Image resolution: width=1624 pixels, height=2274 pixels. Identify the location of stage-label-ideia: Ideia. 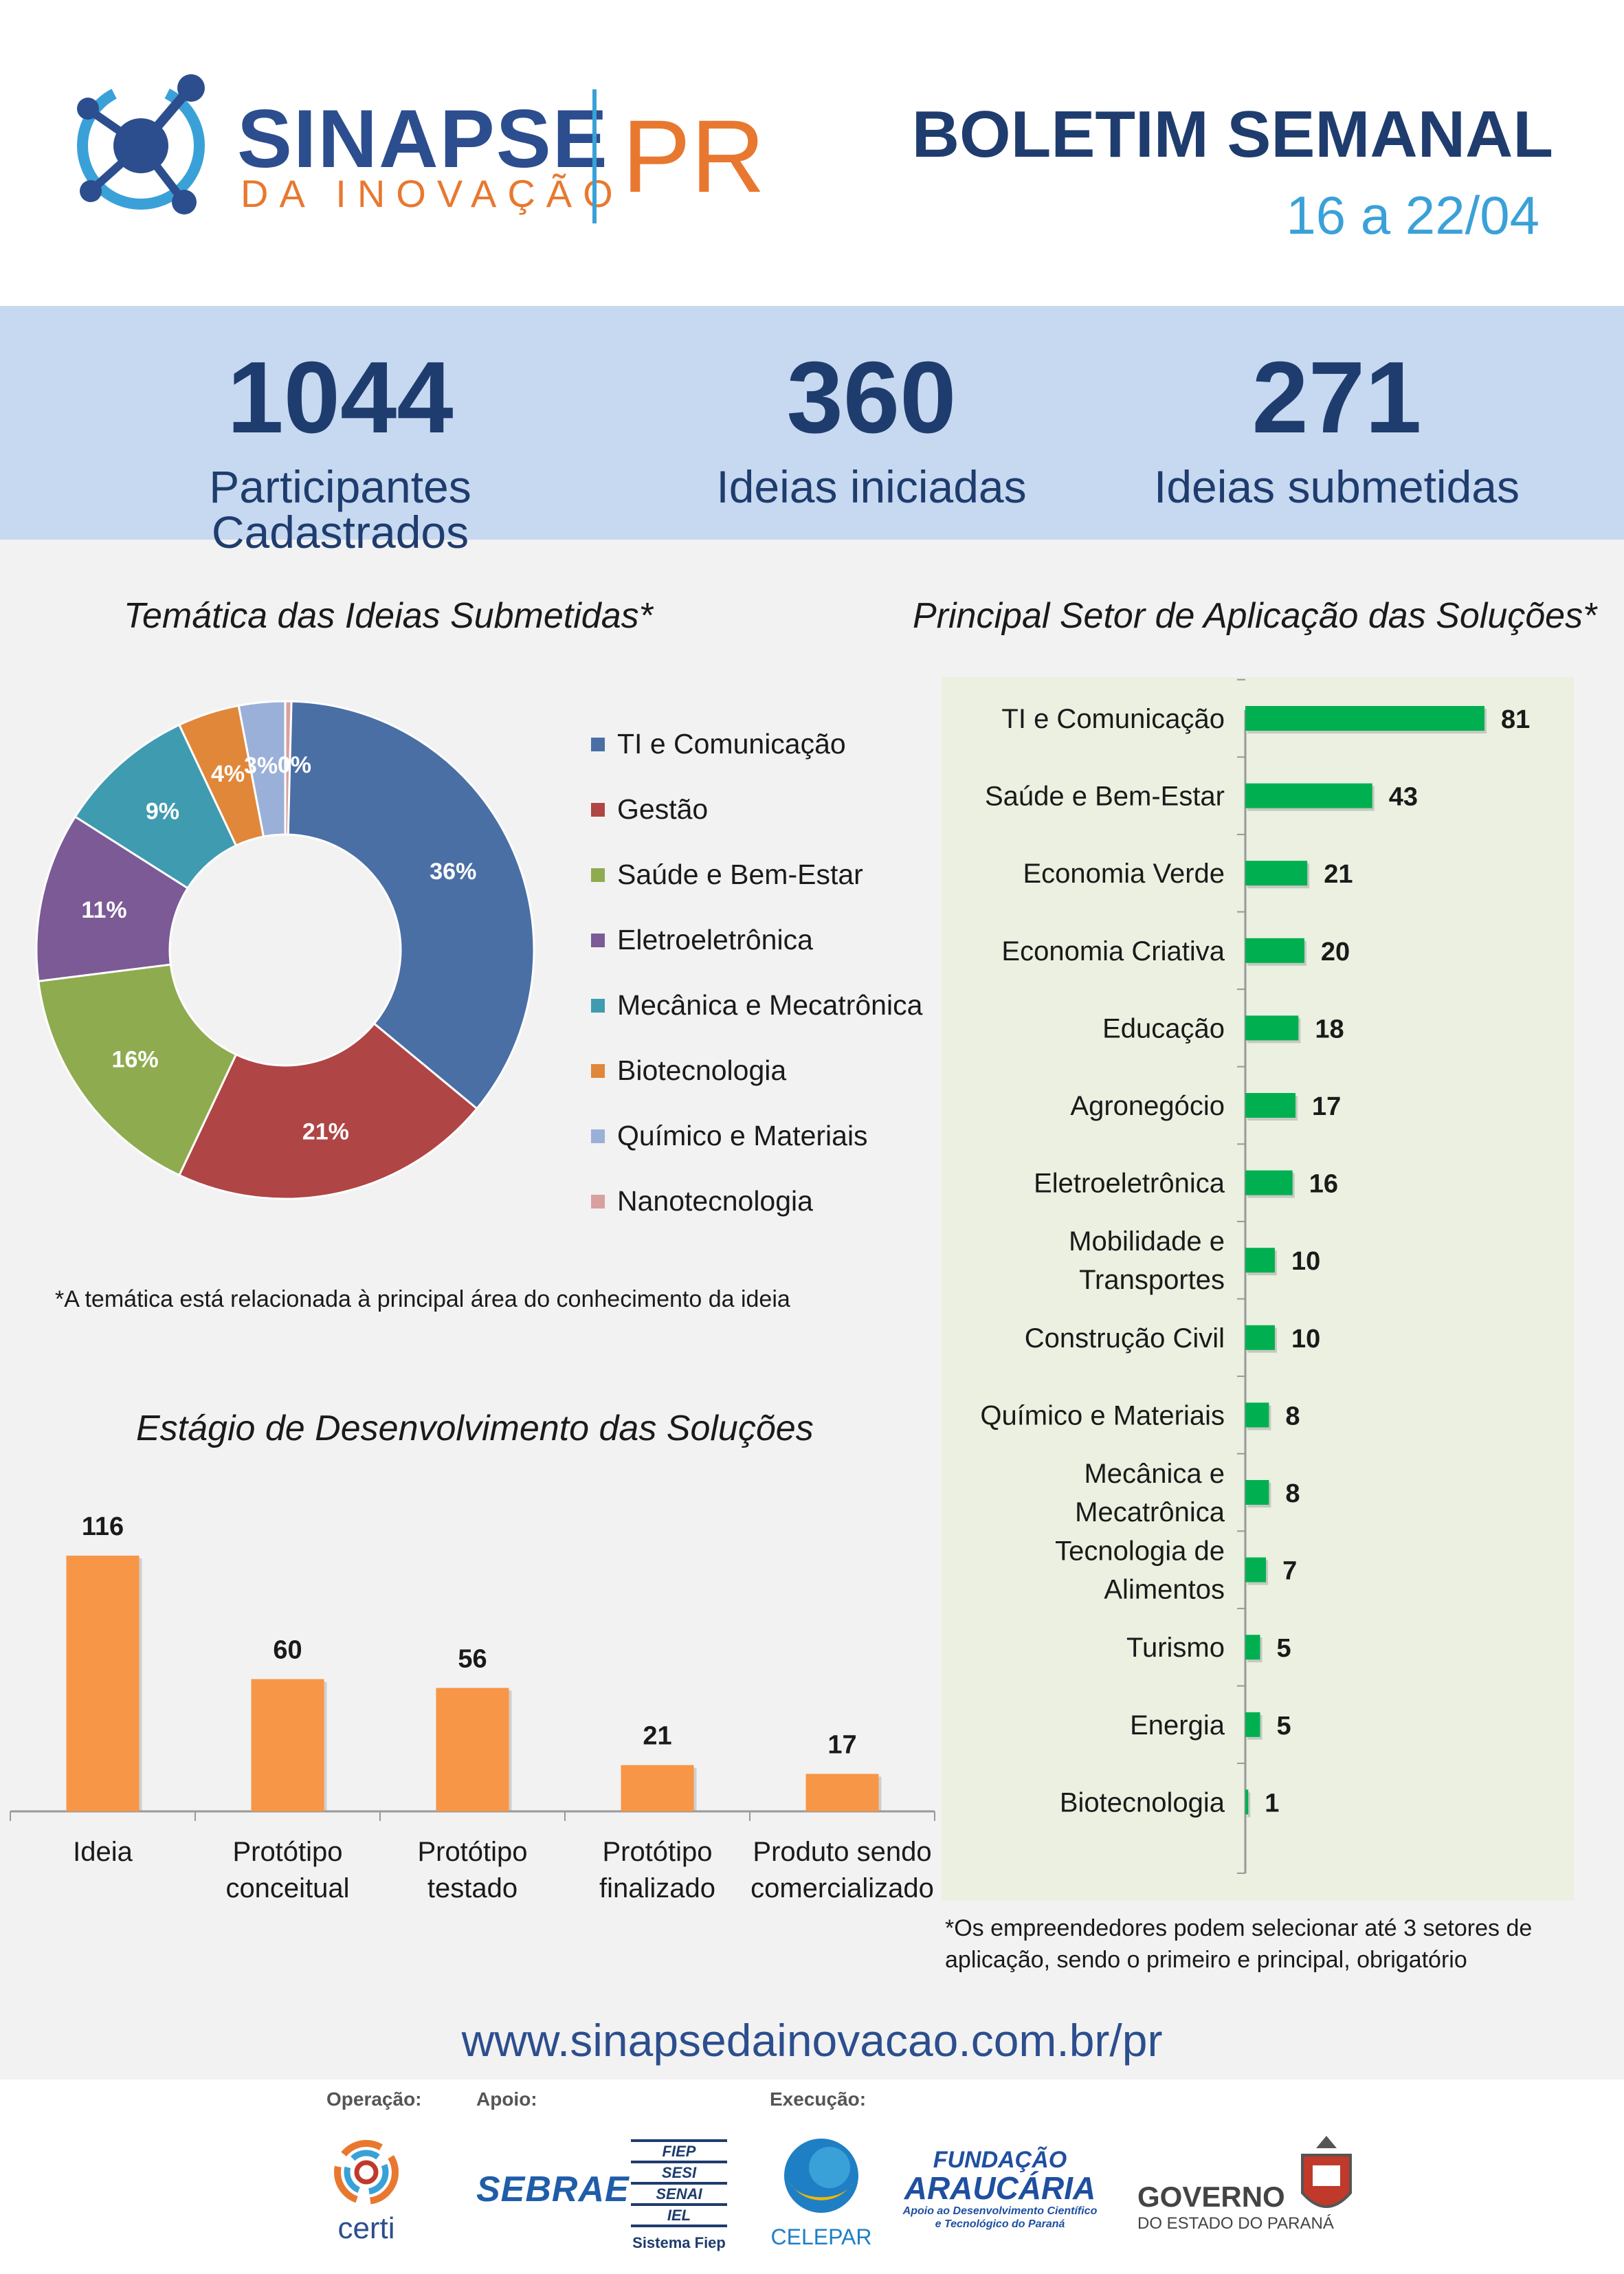
(103, 1852).